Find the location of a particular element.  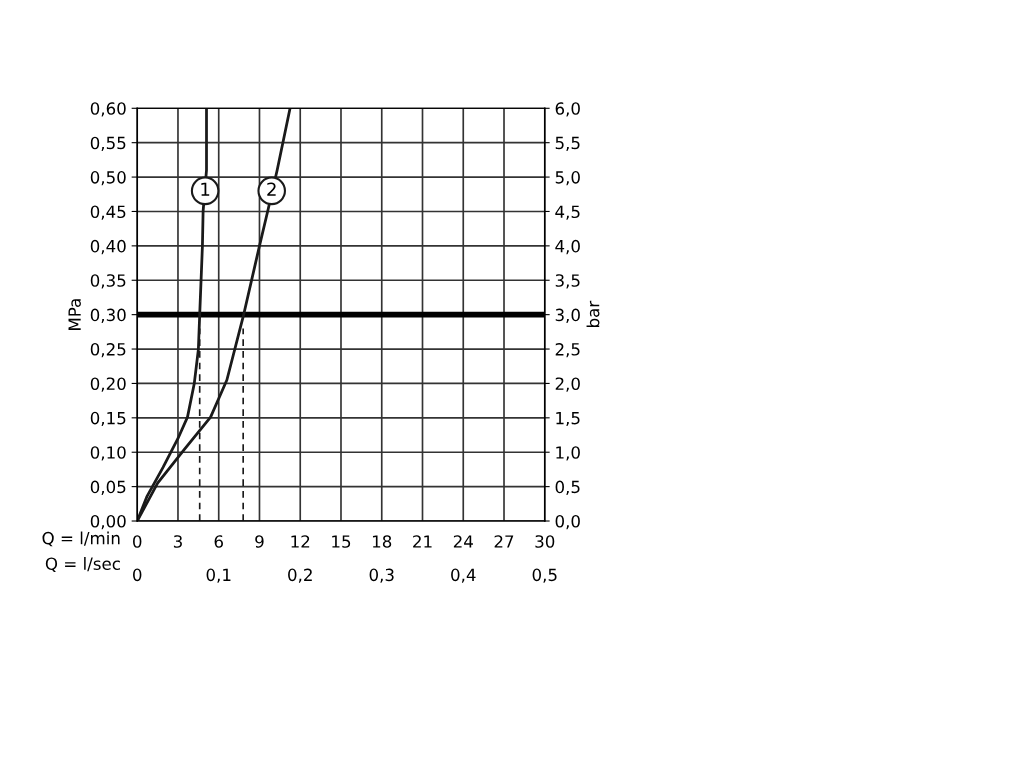

x2-tick-label: 0,3 is located at coordinates (381, 575).